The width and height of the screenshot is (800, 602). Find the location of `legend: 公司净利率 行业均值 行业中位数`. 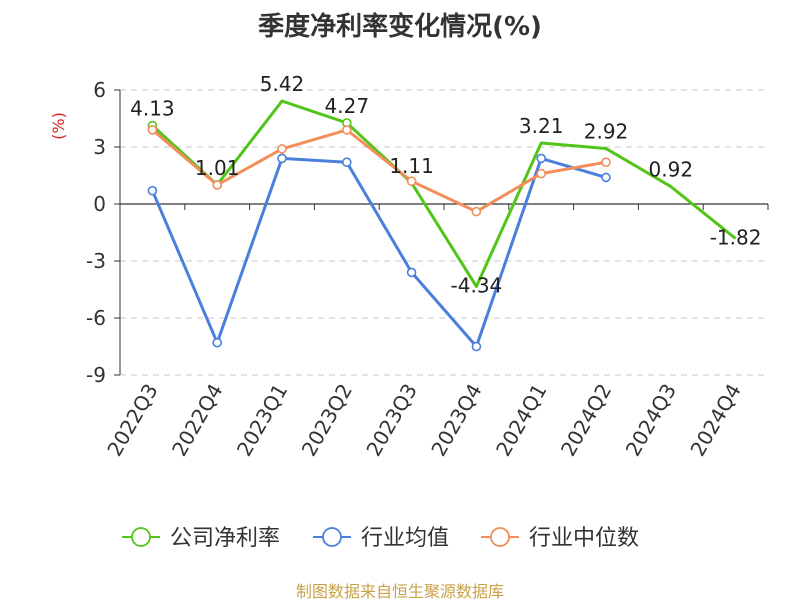

legend: 公司净利率 行业均值 行业中位数 is located at coordinates (380, 538).